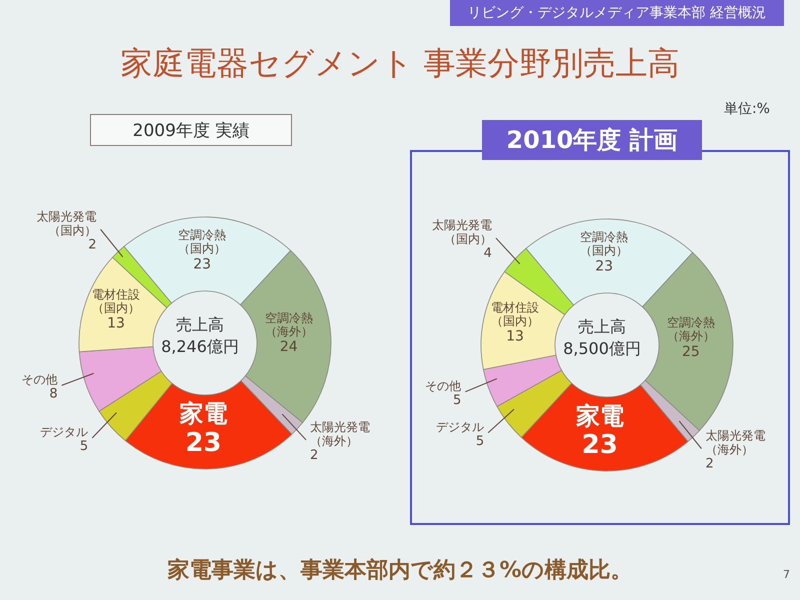  Describe the element at coordinates (200, 347) in the screenshot. I see `text: 8,246億円` at that location.